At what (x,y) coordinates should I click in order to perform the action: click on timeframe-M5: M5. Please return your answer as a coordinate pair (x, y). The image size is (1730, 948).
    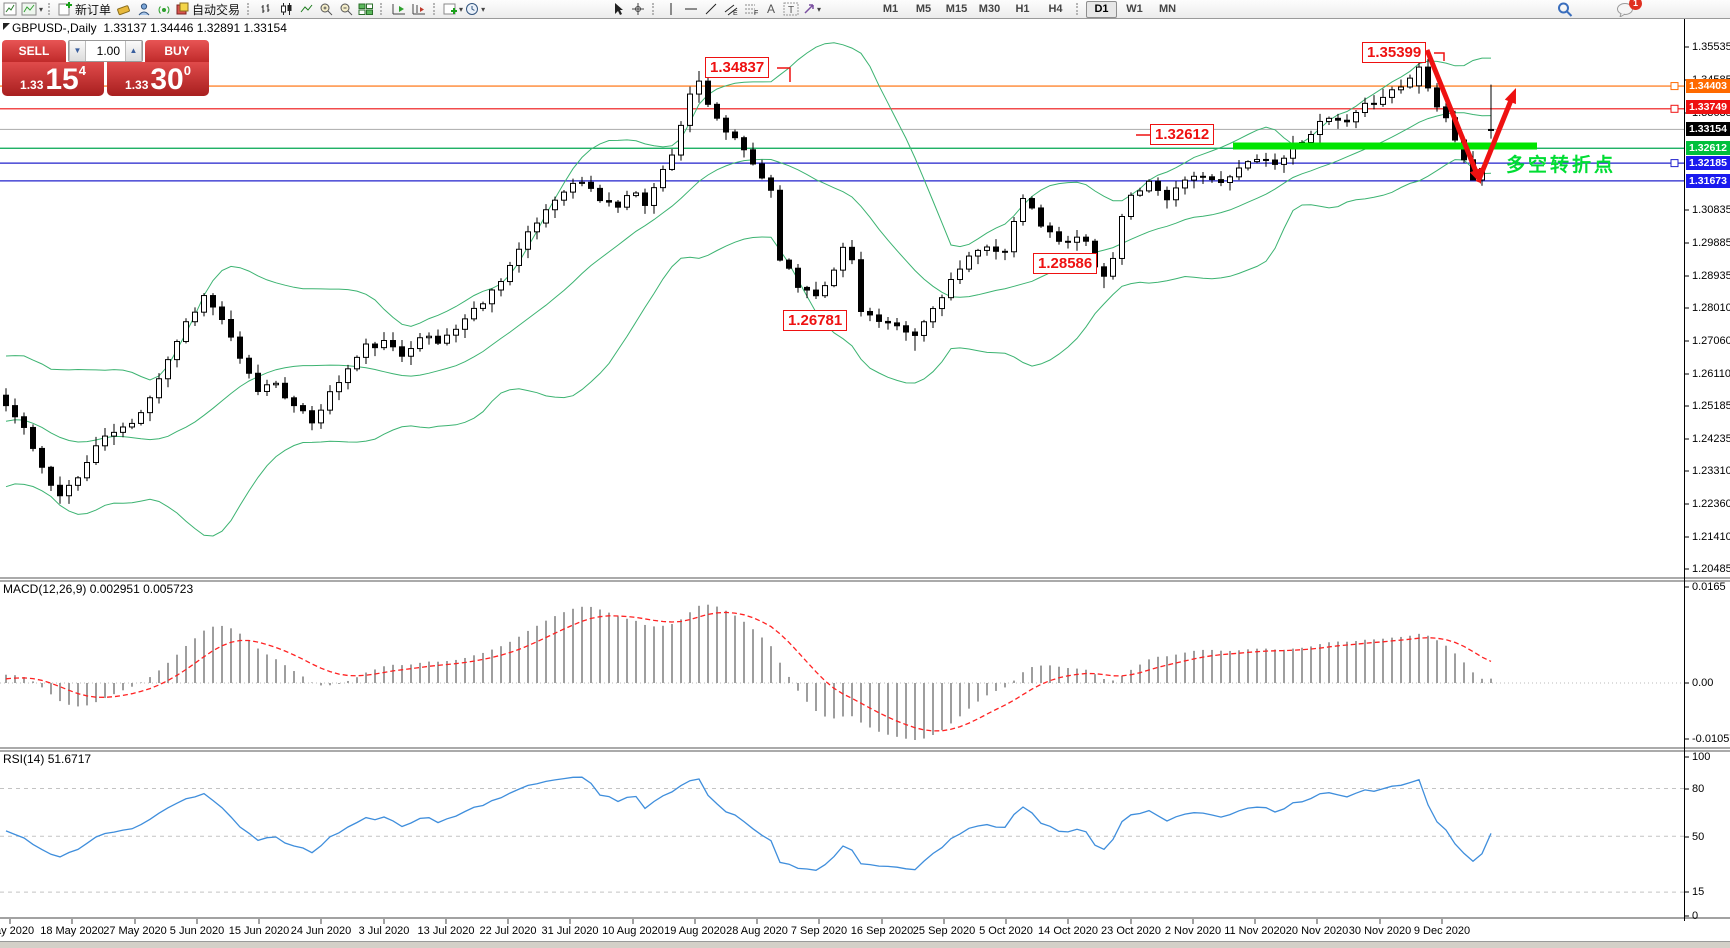
    Looking at the image, I should click on (923, 8).